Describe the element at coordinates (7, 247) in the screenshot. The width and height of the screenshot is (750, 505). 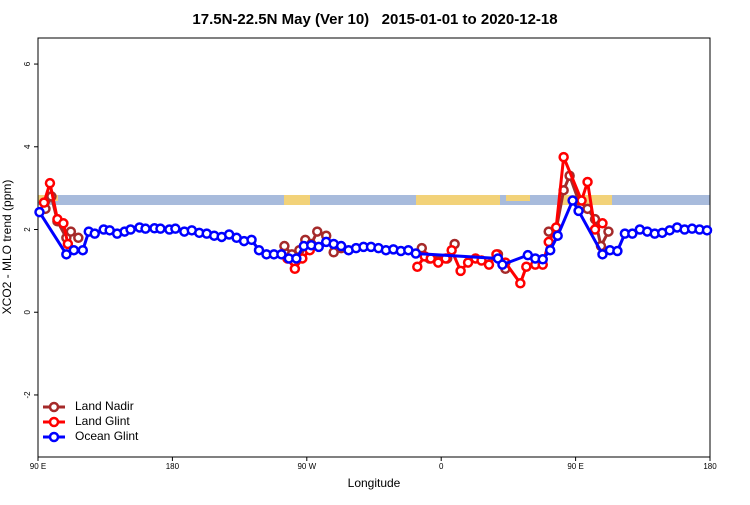
I see `y-axis-label: XCO2 - MLO trend (ppm)` at that location.